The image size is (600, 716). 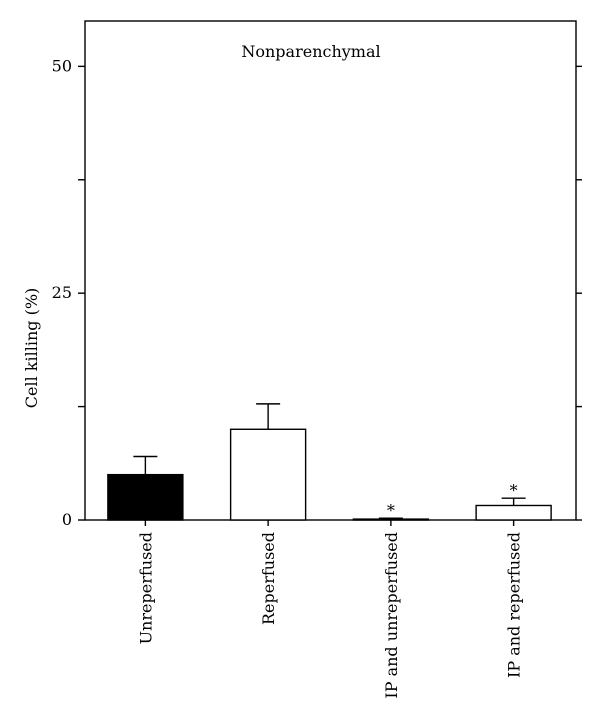 I want to click on y-tick-label: 50, so click(x=62, y=65).